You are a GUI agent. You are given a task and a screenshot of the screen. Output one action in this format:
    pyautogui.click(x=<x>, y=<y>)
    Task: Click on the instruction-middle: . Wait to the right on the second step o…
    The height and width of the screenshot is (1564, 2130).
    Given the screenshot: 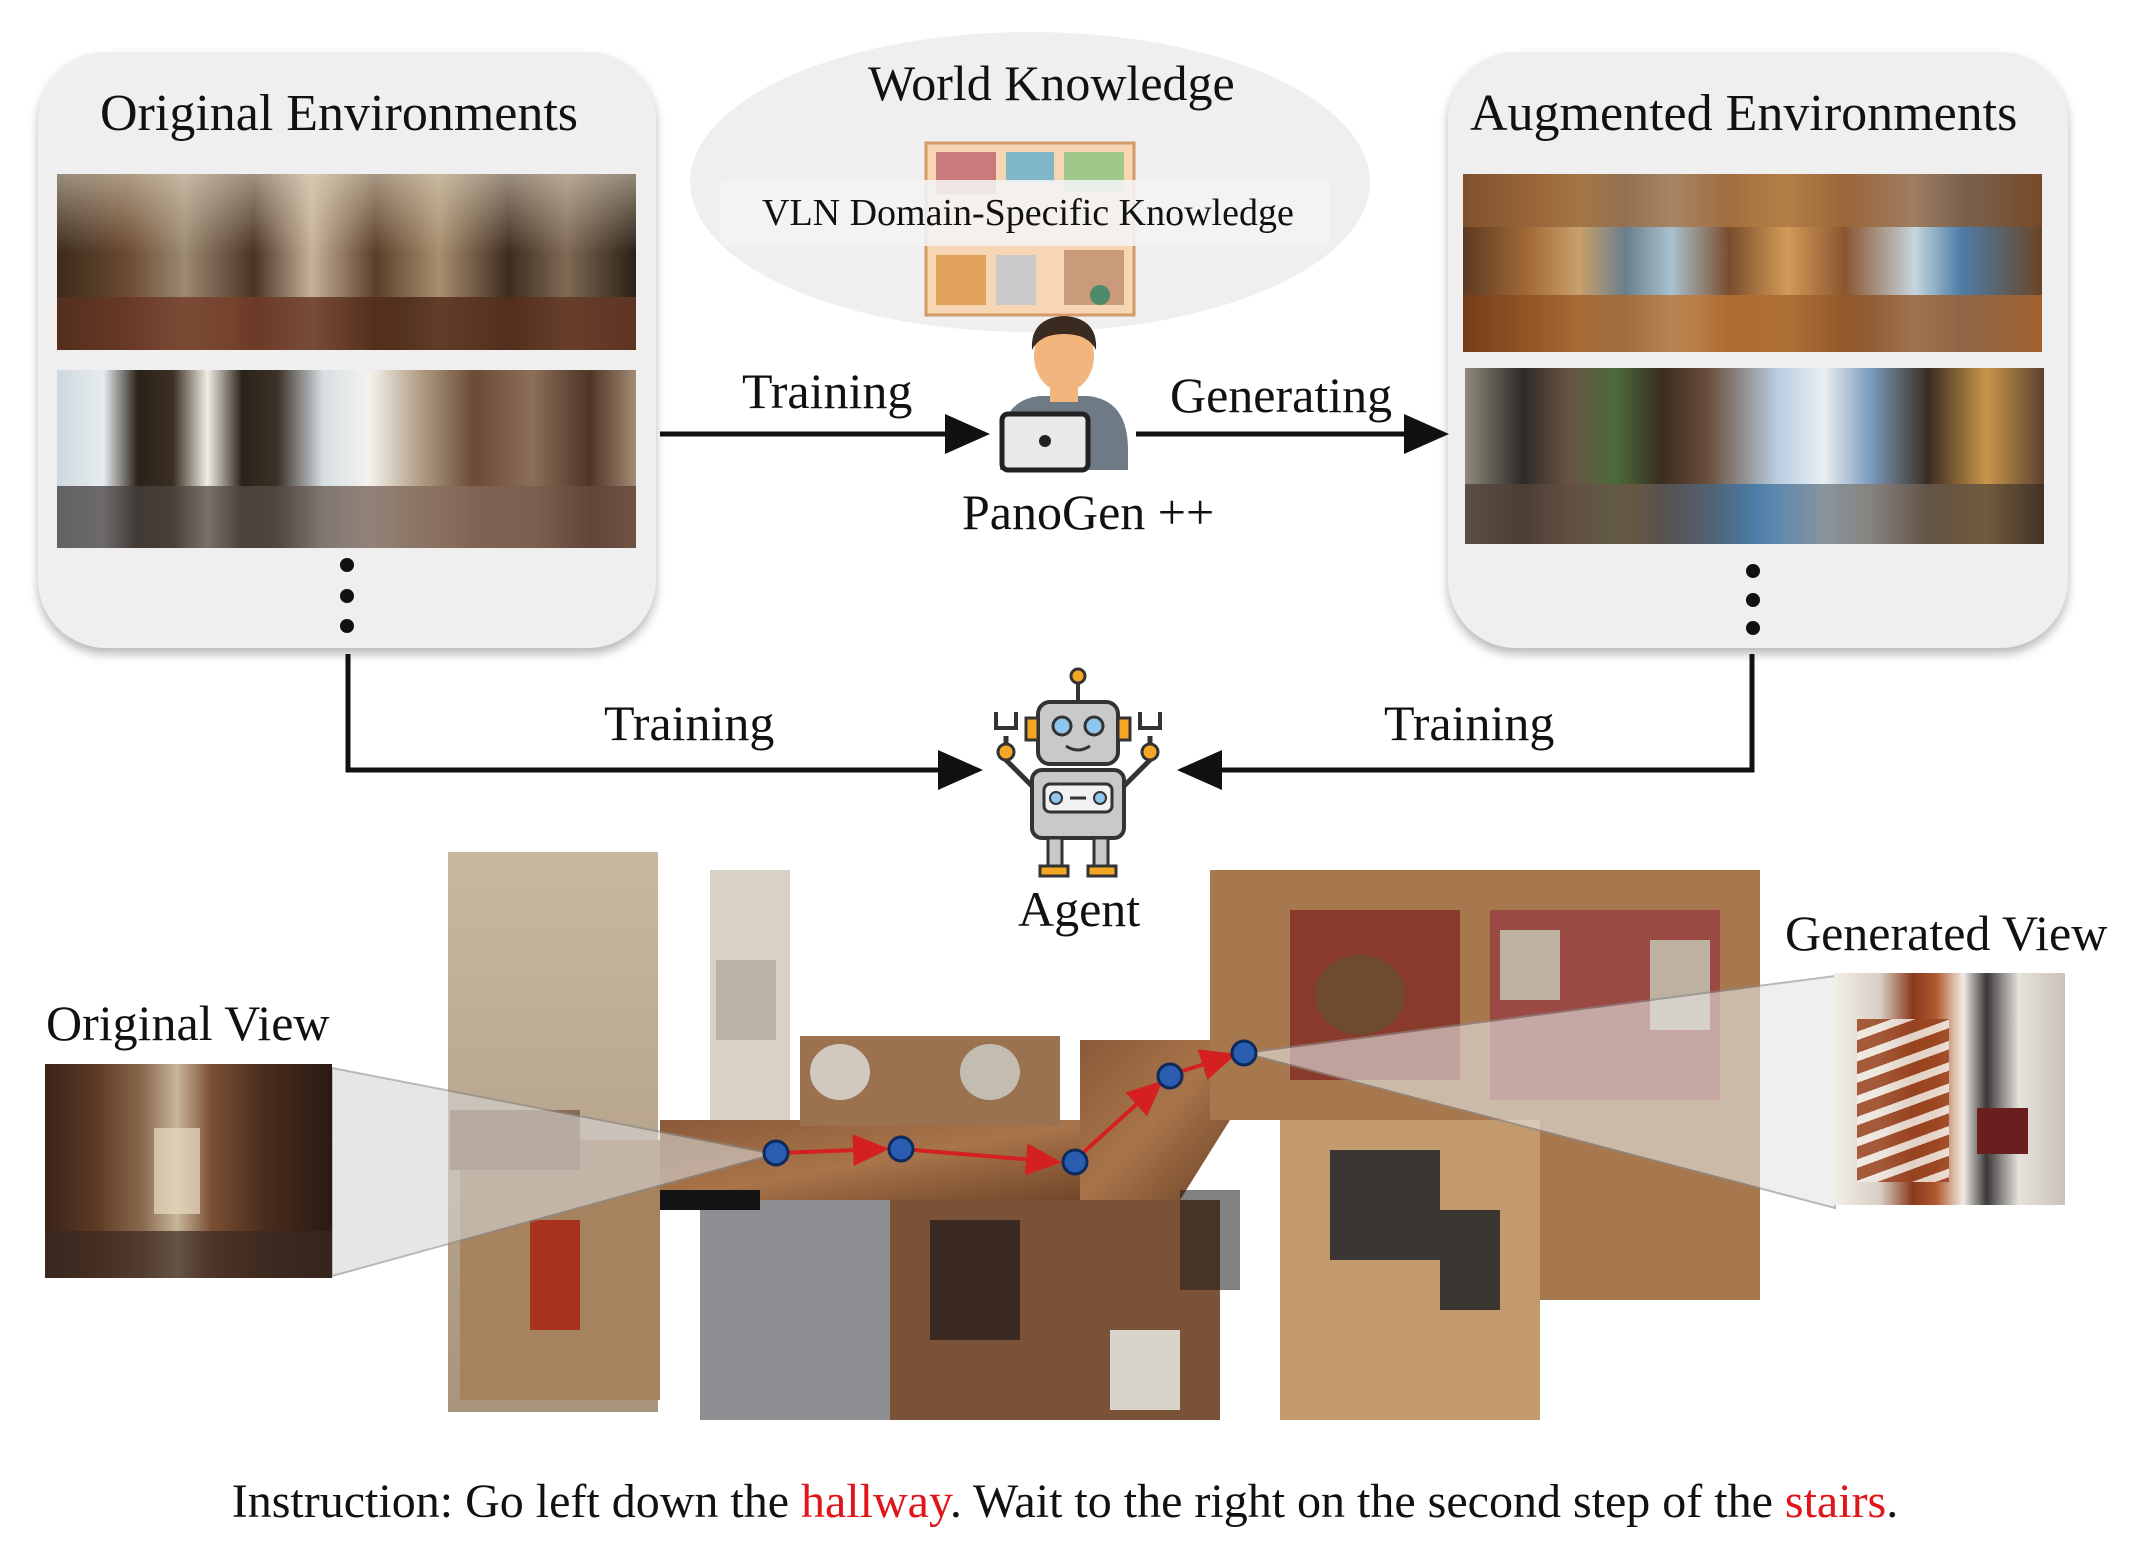 What is the action you would take?
    pyautogui.click(x=1367, y=1501)
    